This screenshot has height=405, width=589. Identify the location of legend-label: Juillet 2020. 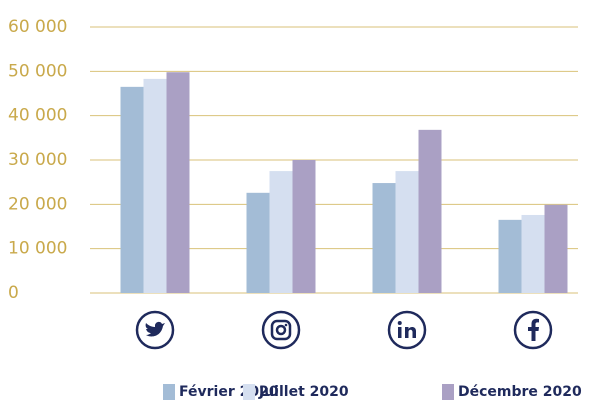
(303, 392).